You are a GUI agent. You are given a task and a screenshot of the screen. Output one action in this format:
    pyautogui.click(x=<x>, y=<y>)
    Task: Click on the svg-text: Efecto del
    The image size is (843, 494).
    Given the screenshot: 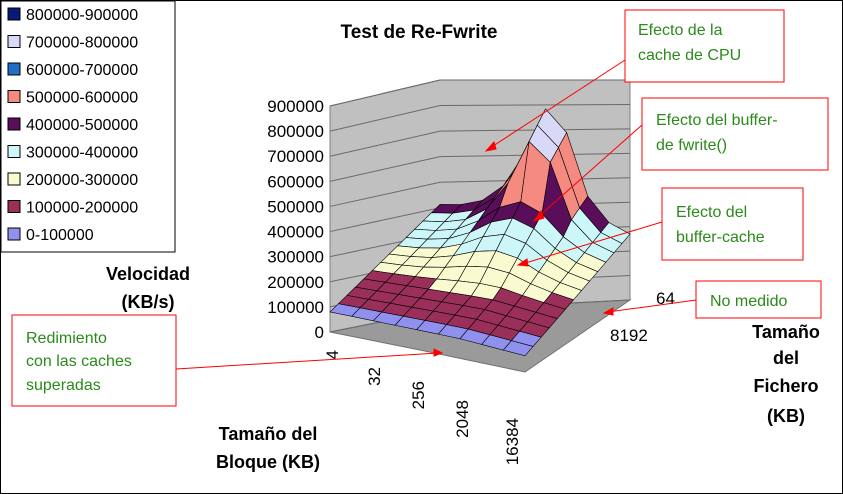 What is the action you would take?
    pyautogui.click(x=711, y=212)
    